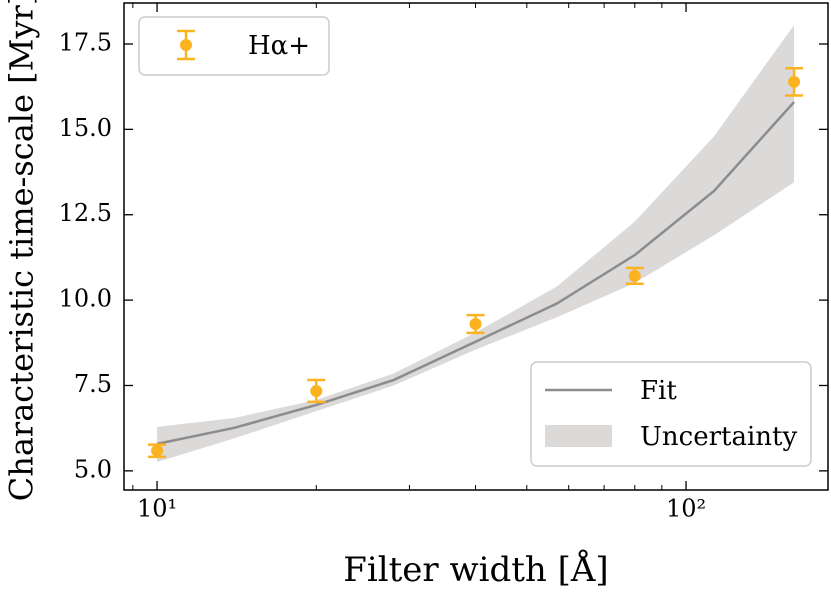 This screenshot has height=599, width=831. What do you see at coordinates (22, 250) in the screenshot?
I see `y-axis-label: Characteristic time-scale [Myr]` at bounding box center [22, 250].